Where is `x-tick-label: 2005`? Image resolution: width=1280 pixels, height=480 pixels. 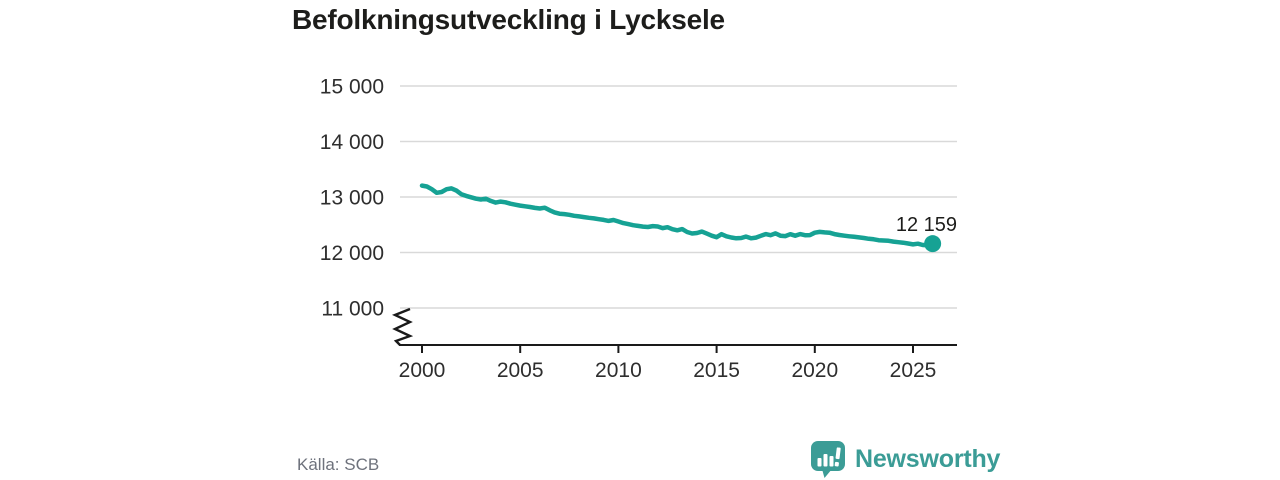 x-tick-label: 2005 is located at coordinates (520, 370).